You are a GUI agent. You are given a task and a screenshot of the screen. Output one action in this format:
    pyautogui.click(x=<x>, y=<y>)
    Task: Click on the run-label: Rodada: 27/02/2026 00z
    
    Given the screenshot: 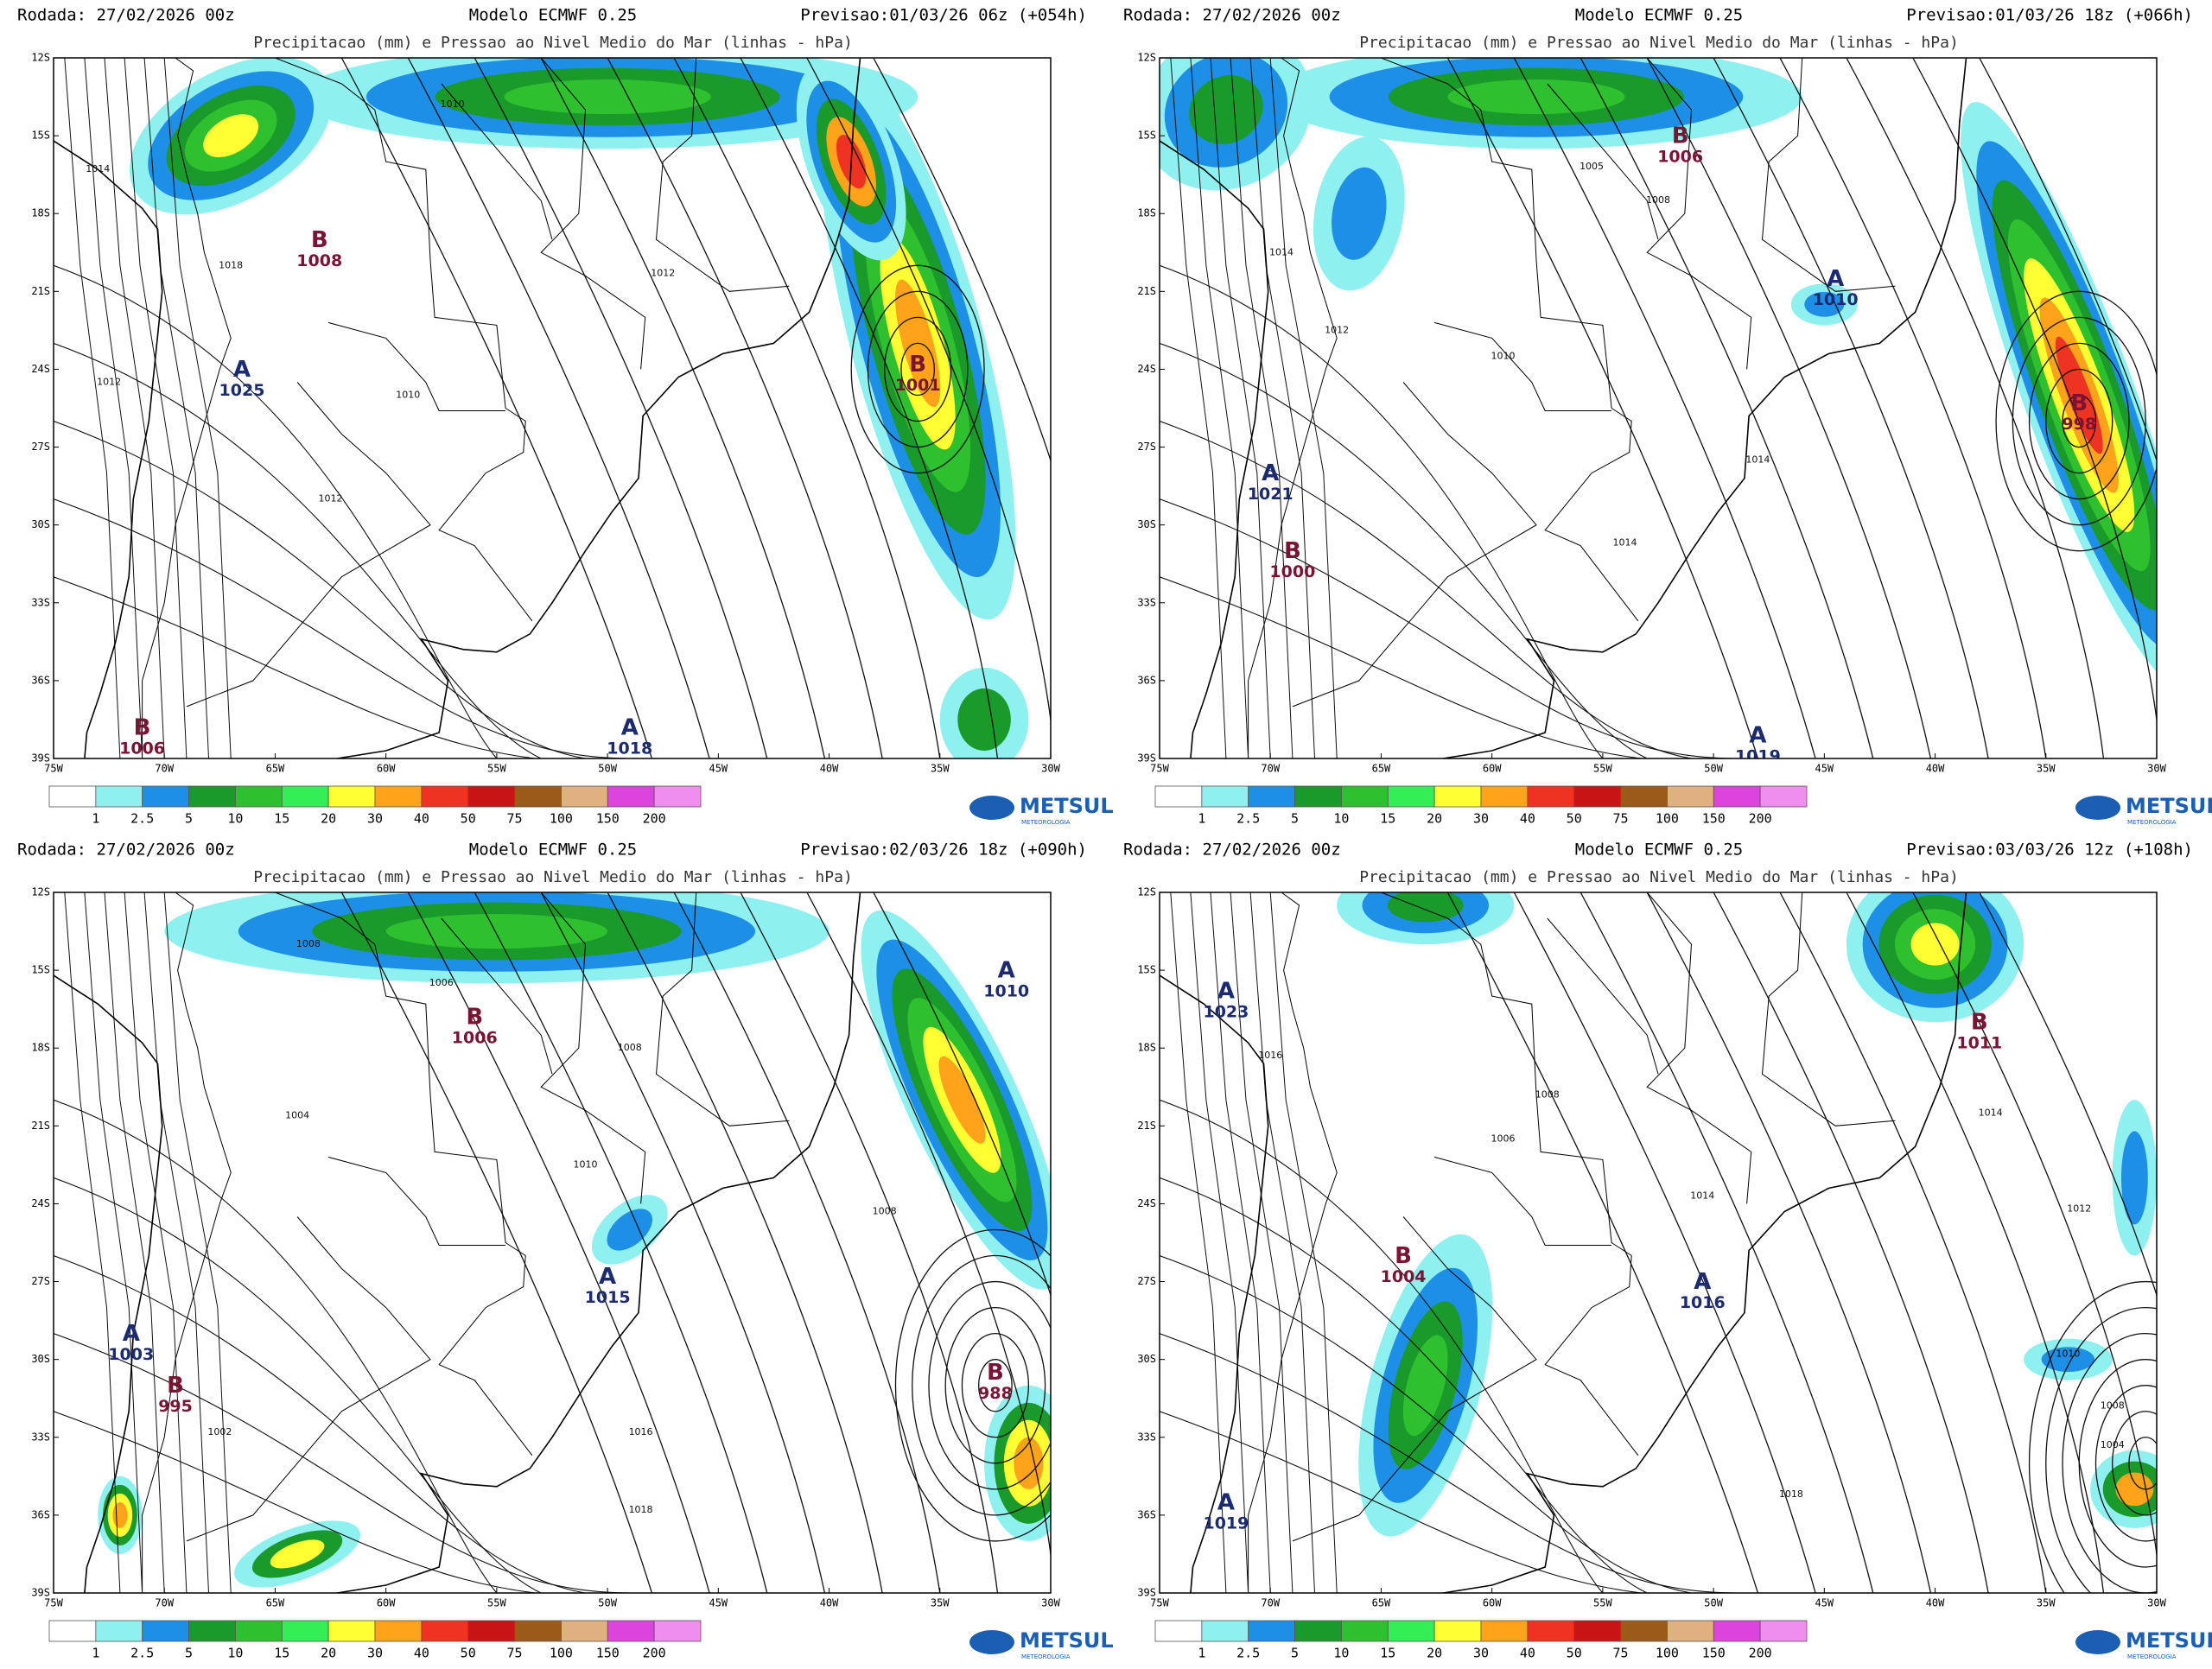 What is the action you would take?
    pyautogui.click(x=126, y=850)
    